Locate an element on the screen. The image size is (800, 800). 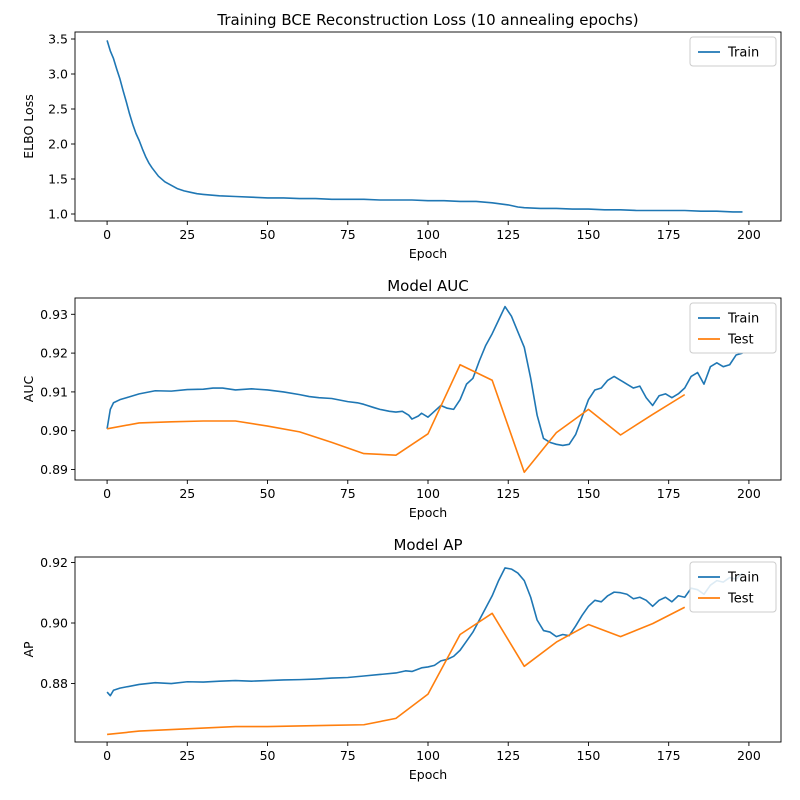
y-axis-label: AUC is located at coordinates (28, 389).